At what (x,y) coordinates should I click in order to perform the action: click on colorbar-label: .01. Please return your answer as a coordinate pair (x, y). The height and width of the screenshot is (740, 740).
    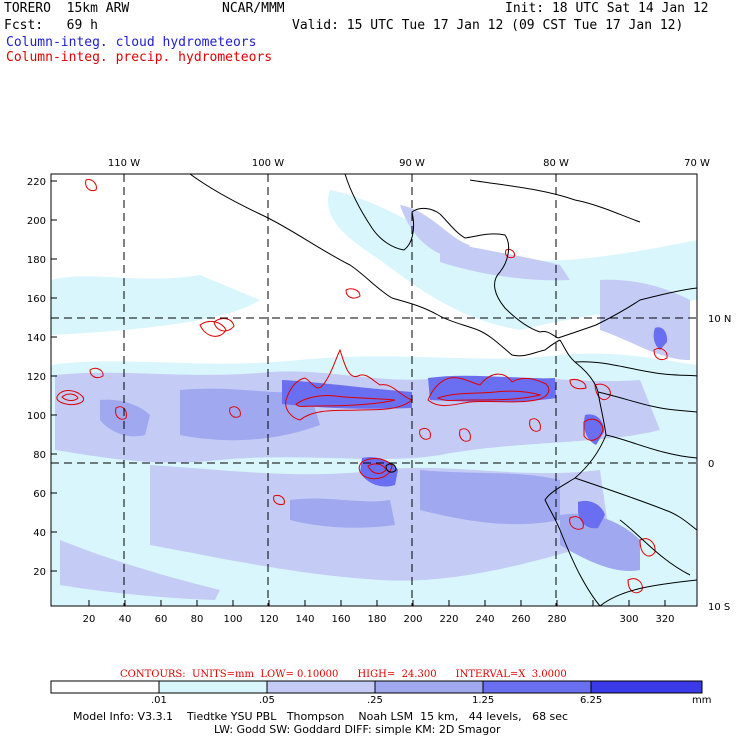
    Looking at the image, I should click on (159, 700).